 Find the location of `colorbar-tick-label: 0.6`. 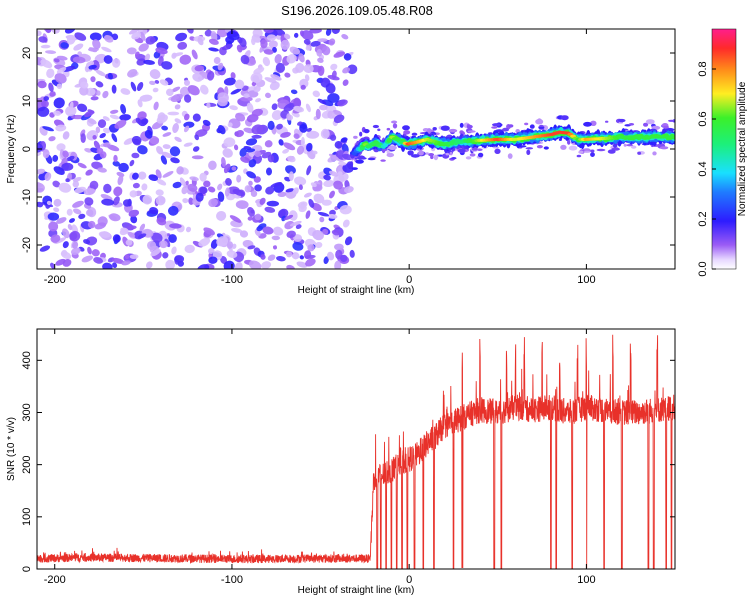

colorbar-tick-label: 0.6 is located at coordinates (703, 118).